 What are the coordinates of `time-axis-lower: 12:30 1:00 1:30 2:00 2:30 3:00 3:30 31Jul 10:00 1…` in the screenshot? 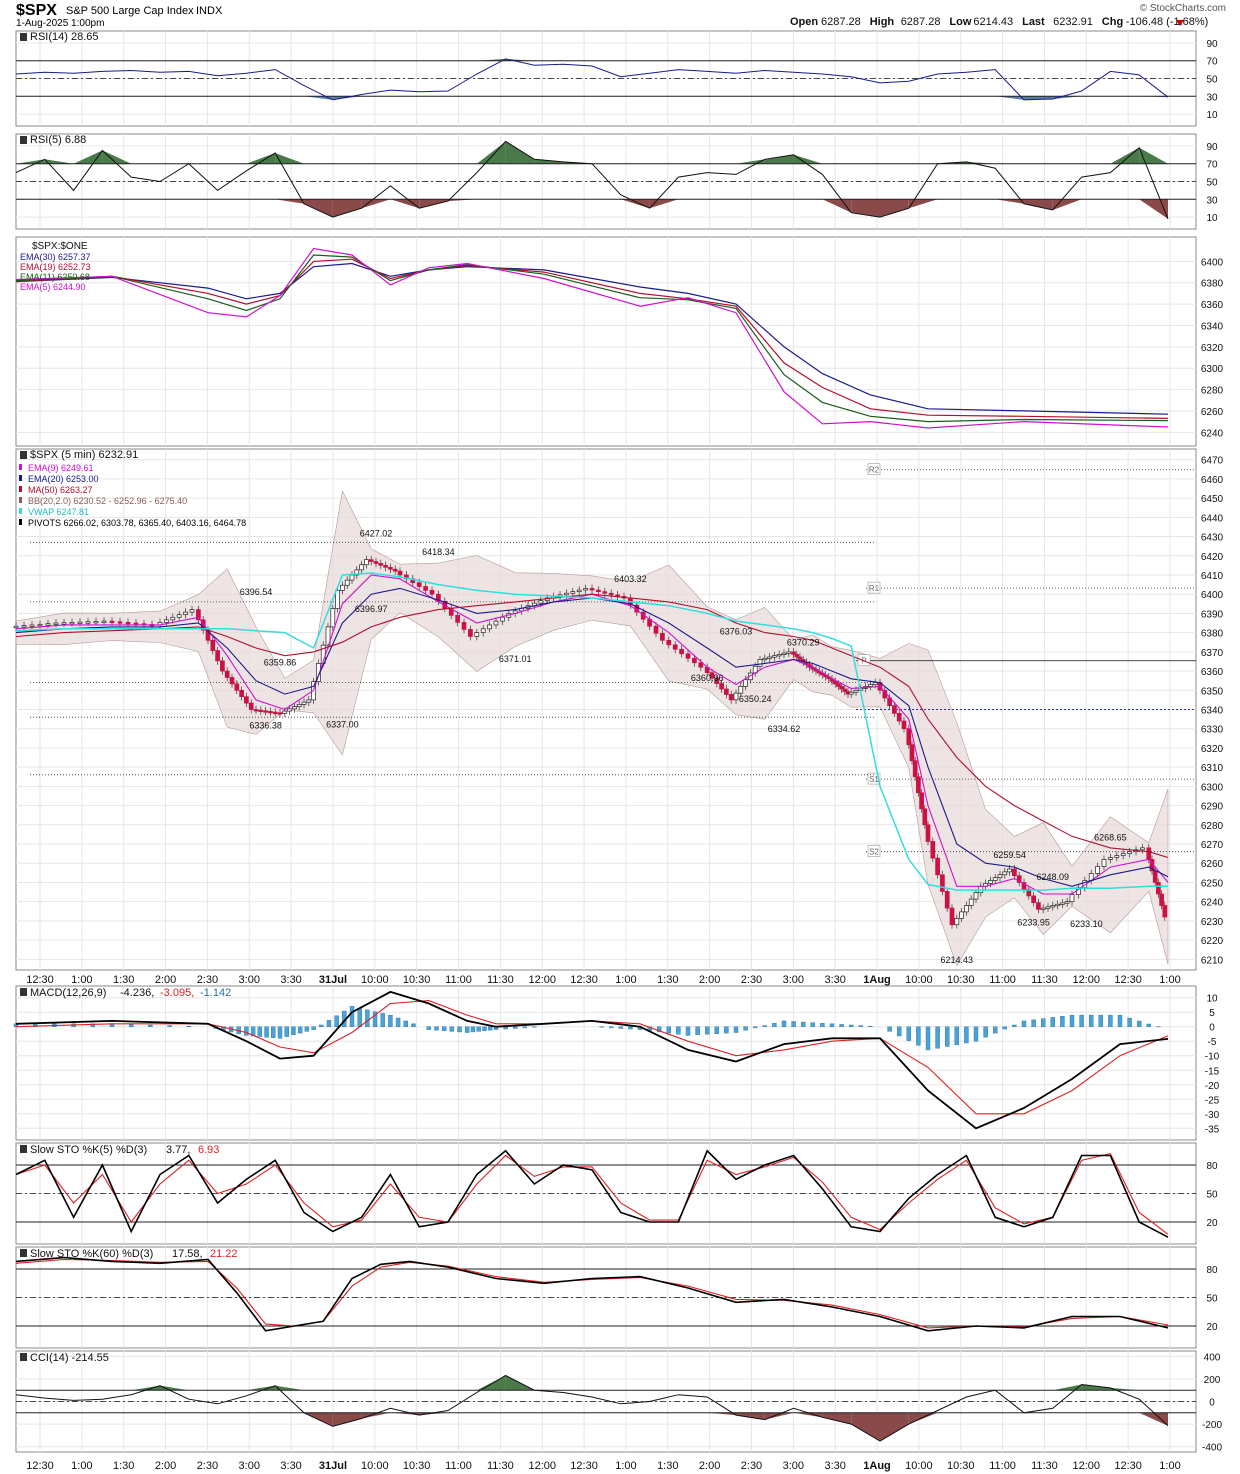 It's located at (603, 1466).